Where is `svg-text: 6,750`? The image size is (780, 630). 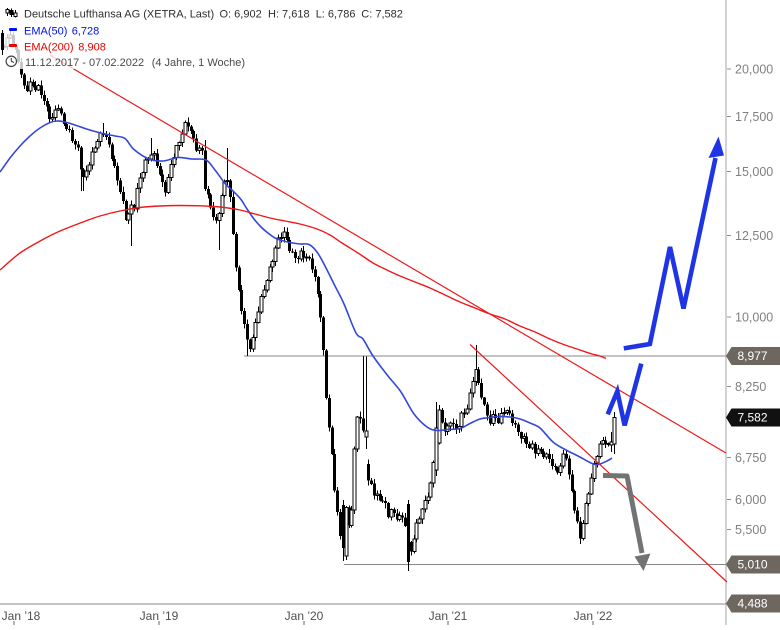
svg-text: 6,750 is located at coordinates (750, 458).